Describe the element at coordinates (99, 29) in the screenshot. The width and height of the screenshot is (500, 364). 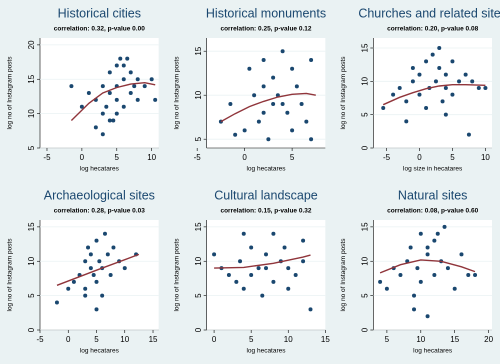
I see `panel-subtitle: correlation: 0.32, p-value 0.00` at that location.